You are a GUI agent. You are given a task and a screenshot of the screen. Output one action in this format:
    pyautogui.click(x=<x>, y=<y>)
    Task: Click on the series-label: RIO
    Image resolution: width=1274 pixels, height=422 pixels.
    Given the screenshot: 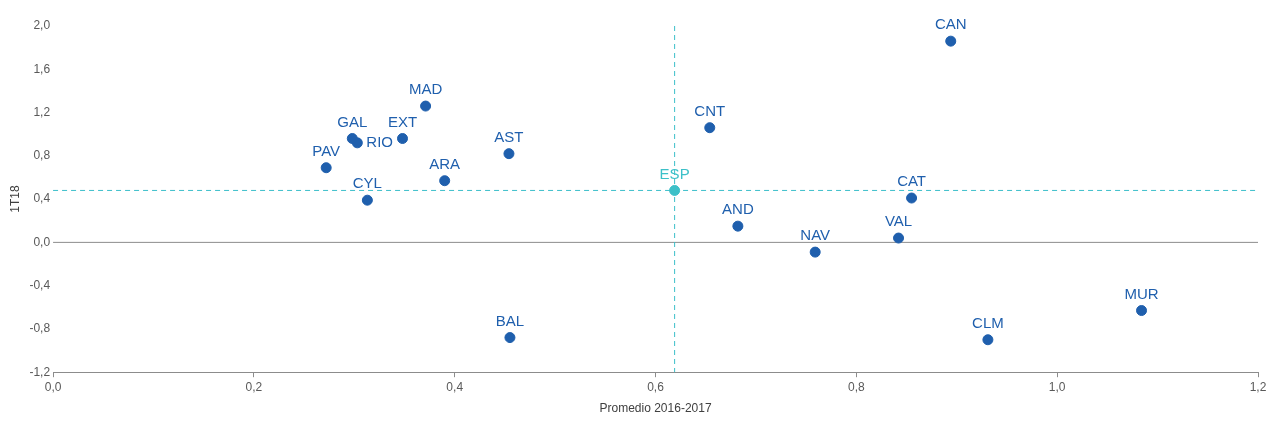 What is the action you would take?
    pyautogui.click(x=379, y=141)
    